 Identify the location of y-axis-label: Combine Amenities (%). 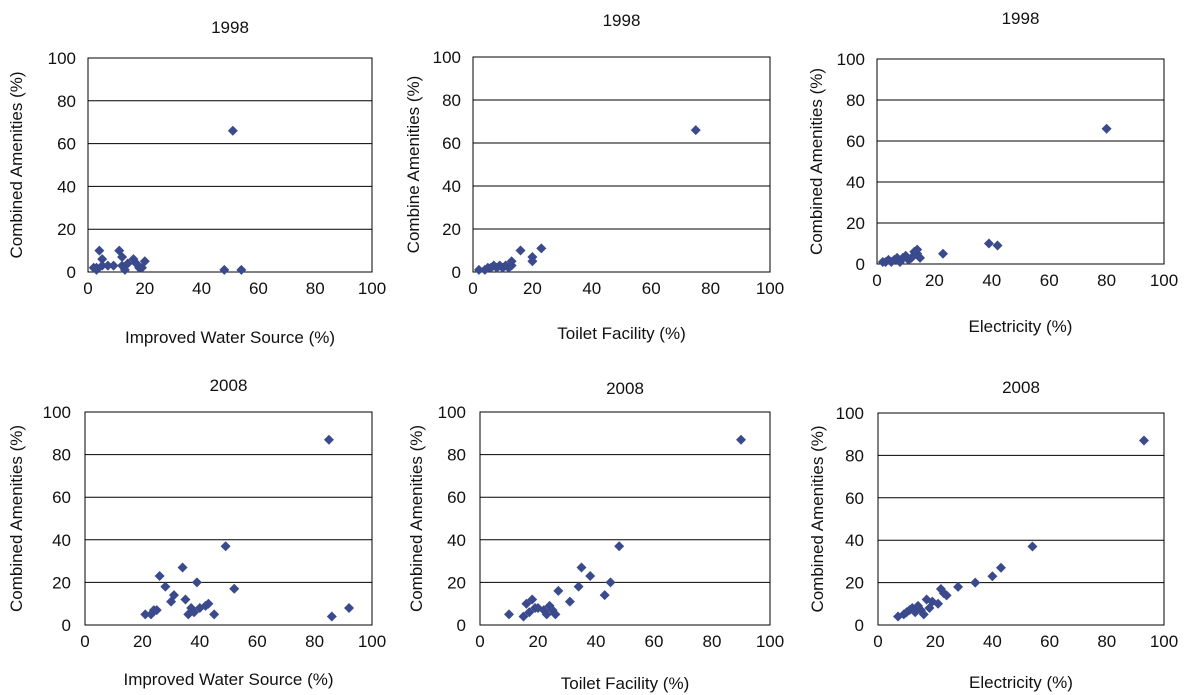
(413, 165).